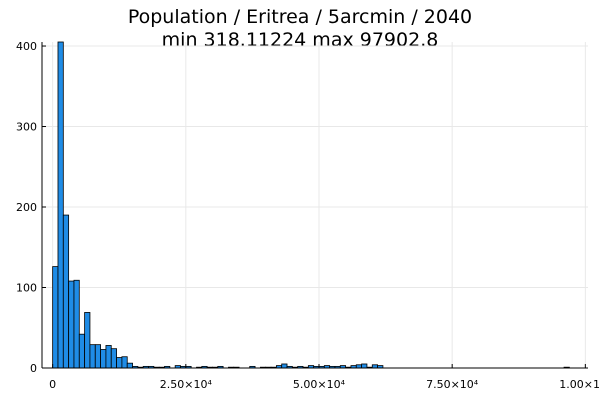 The image size is (600, 400). I want to click on x-tick-label: 1.00×10⁵, so click(579, 384).